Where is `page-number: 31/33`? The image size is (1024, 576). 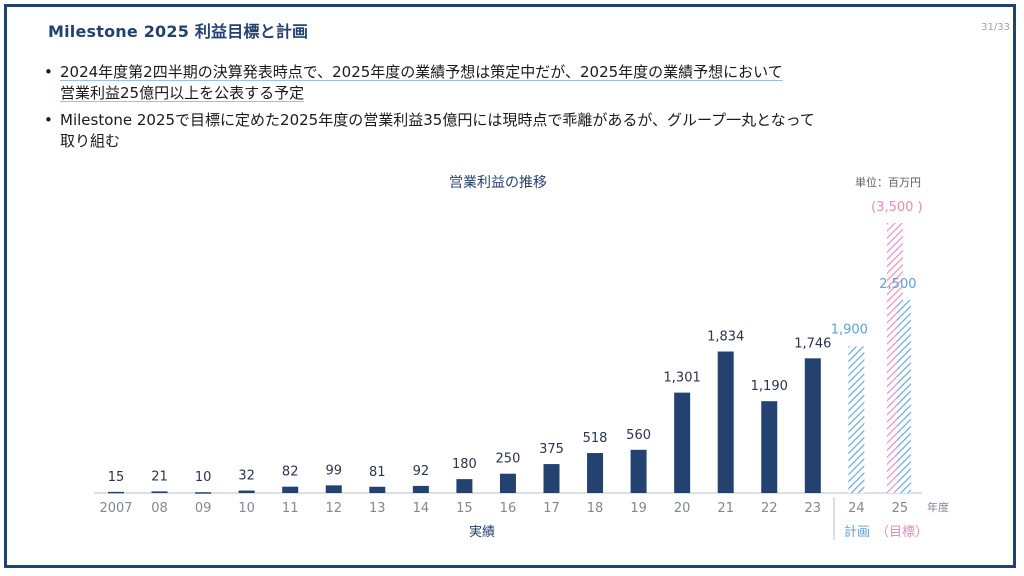 page-number: 31/33 is located at coordinates (995, 27).